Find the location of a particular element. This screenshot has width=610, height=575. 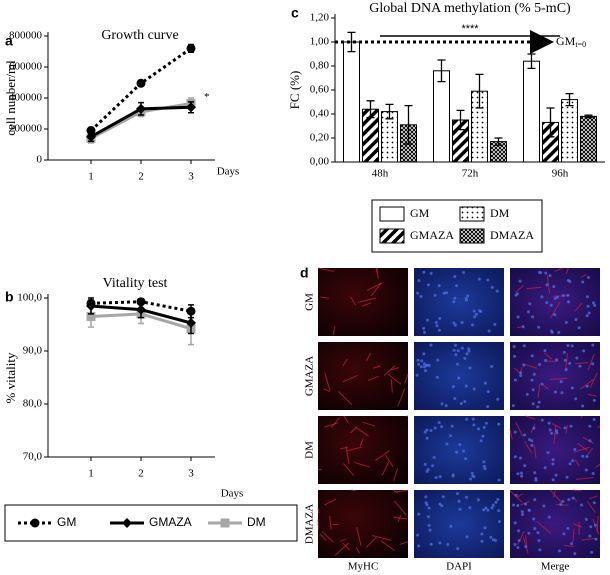

y-tick-label: 90,0 is located at coordinates (33, 351).